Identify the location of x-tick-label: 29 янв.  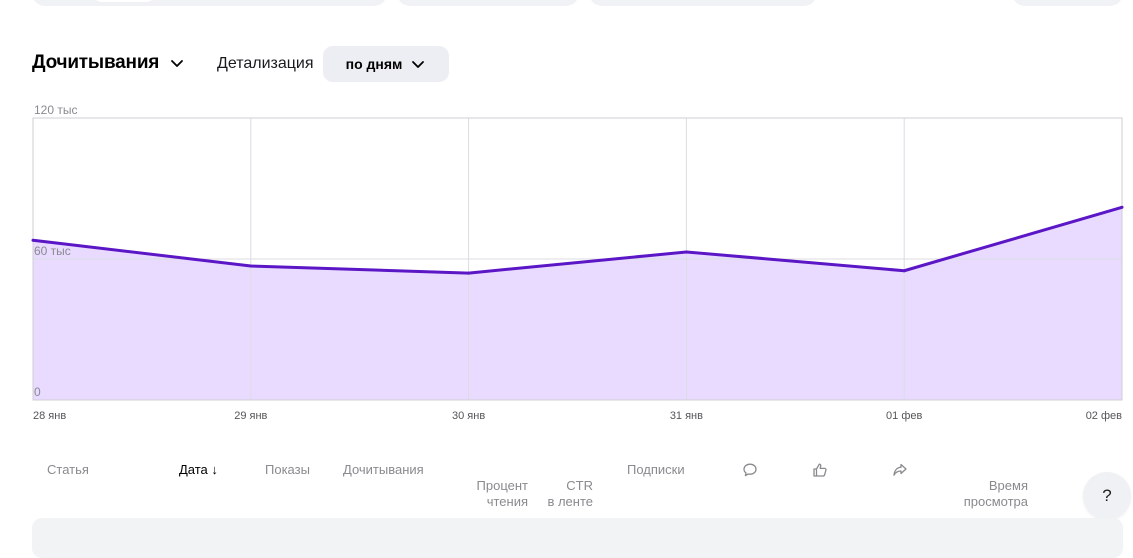
(250, 416).